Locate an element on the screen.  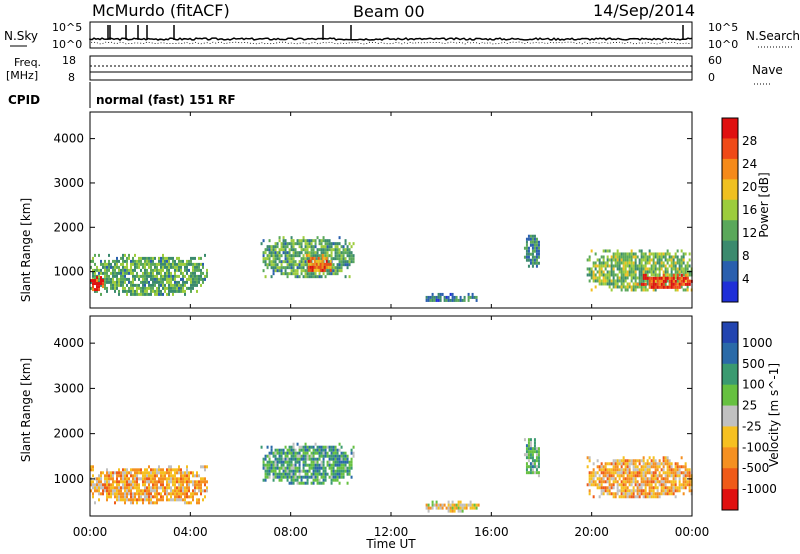
freq-tick-bottom: 8 is located at coordinates (71, 77).